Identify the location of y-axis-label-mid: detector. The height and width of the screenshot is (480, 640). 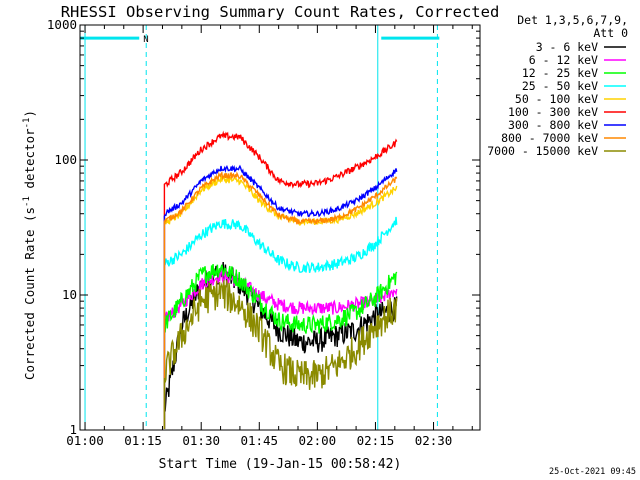
(29, 162).